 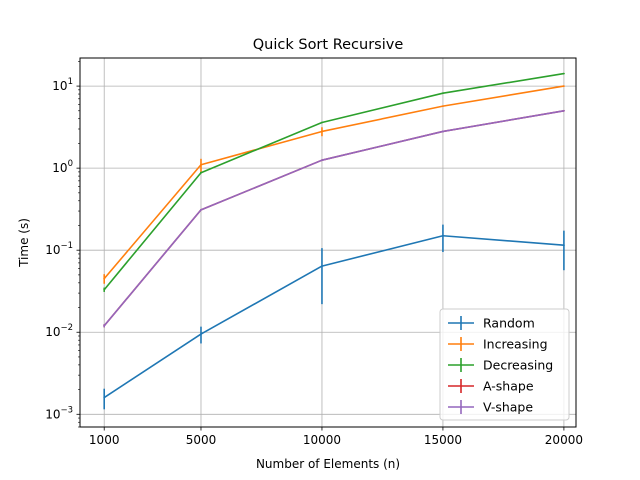 I want to click on legend-label: V-shape, so click(x=508, y=407).